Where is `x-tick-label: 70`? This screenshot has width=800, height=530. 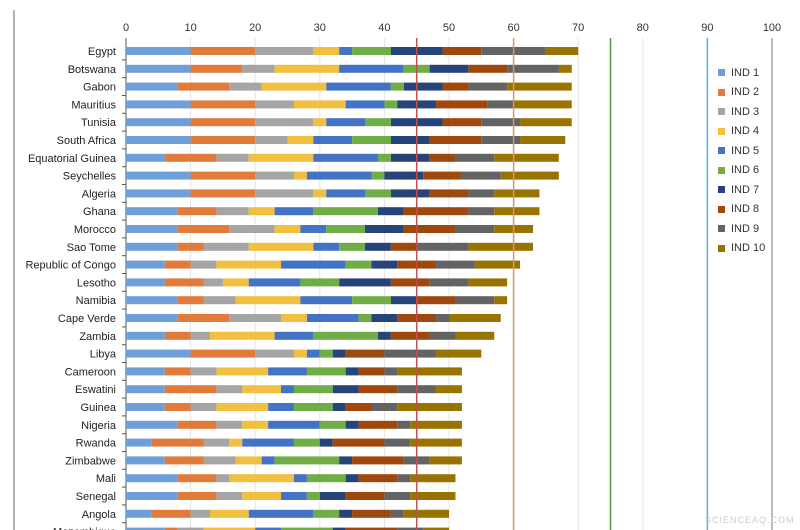 x-tick-label: 70 is located at coordinates (578, 28).